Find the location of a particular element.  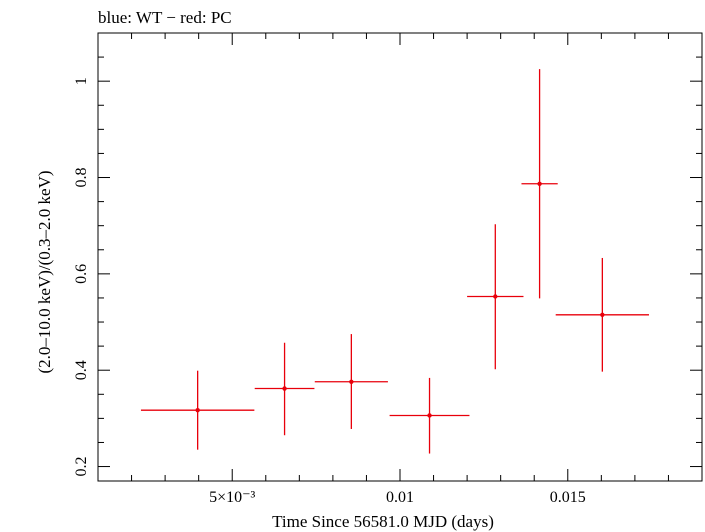

x-tick-label: 0.015 is located at coordinates (568, 497).